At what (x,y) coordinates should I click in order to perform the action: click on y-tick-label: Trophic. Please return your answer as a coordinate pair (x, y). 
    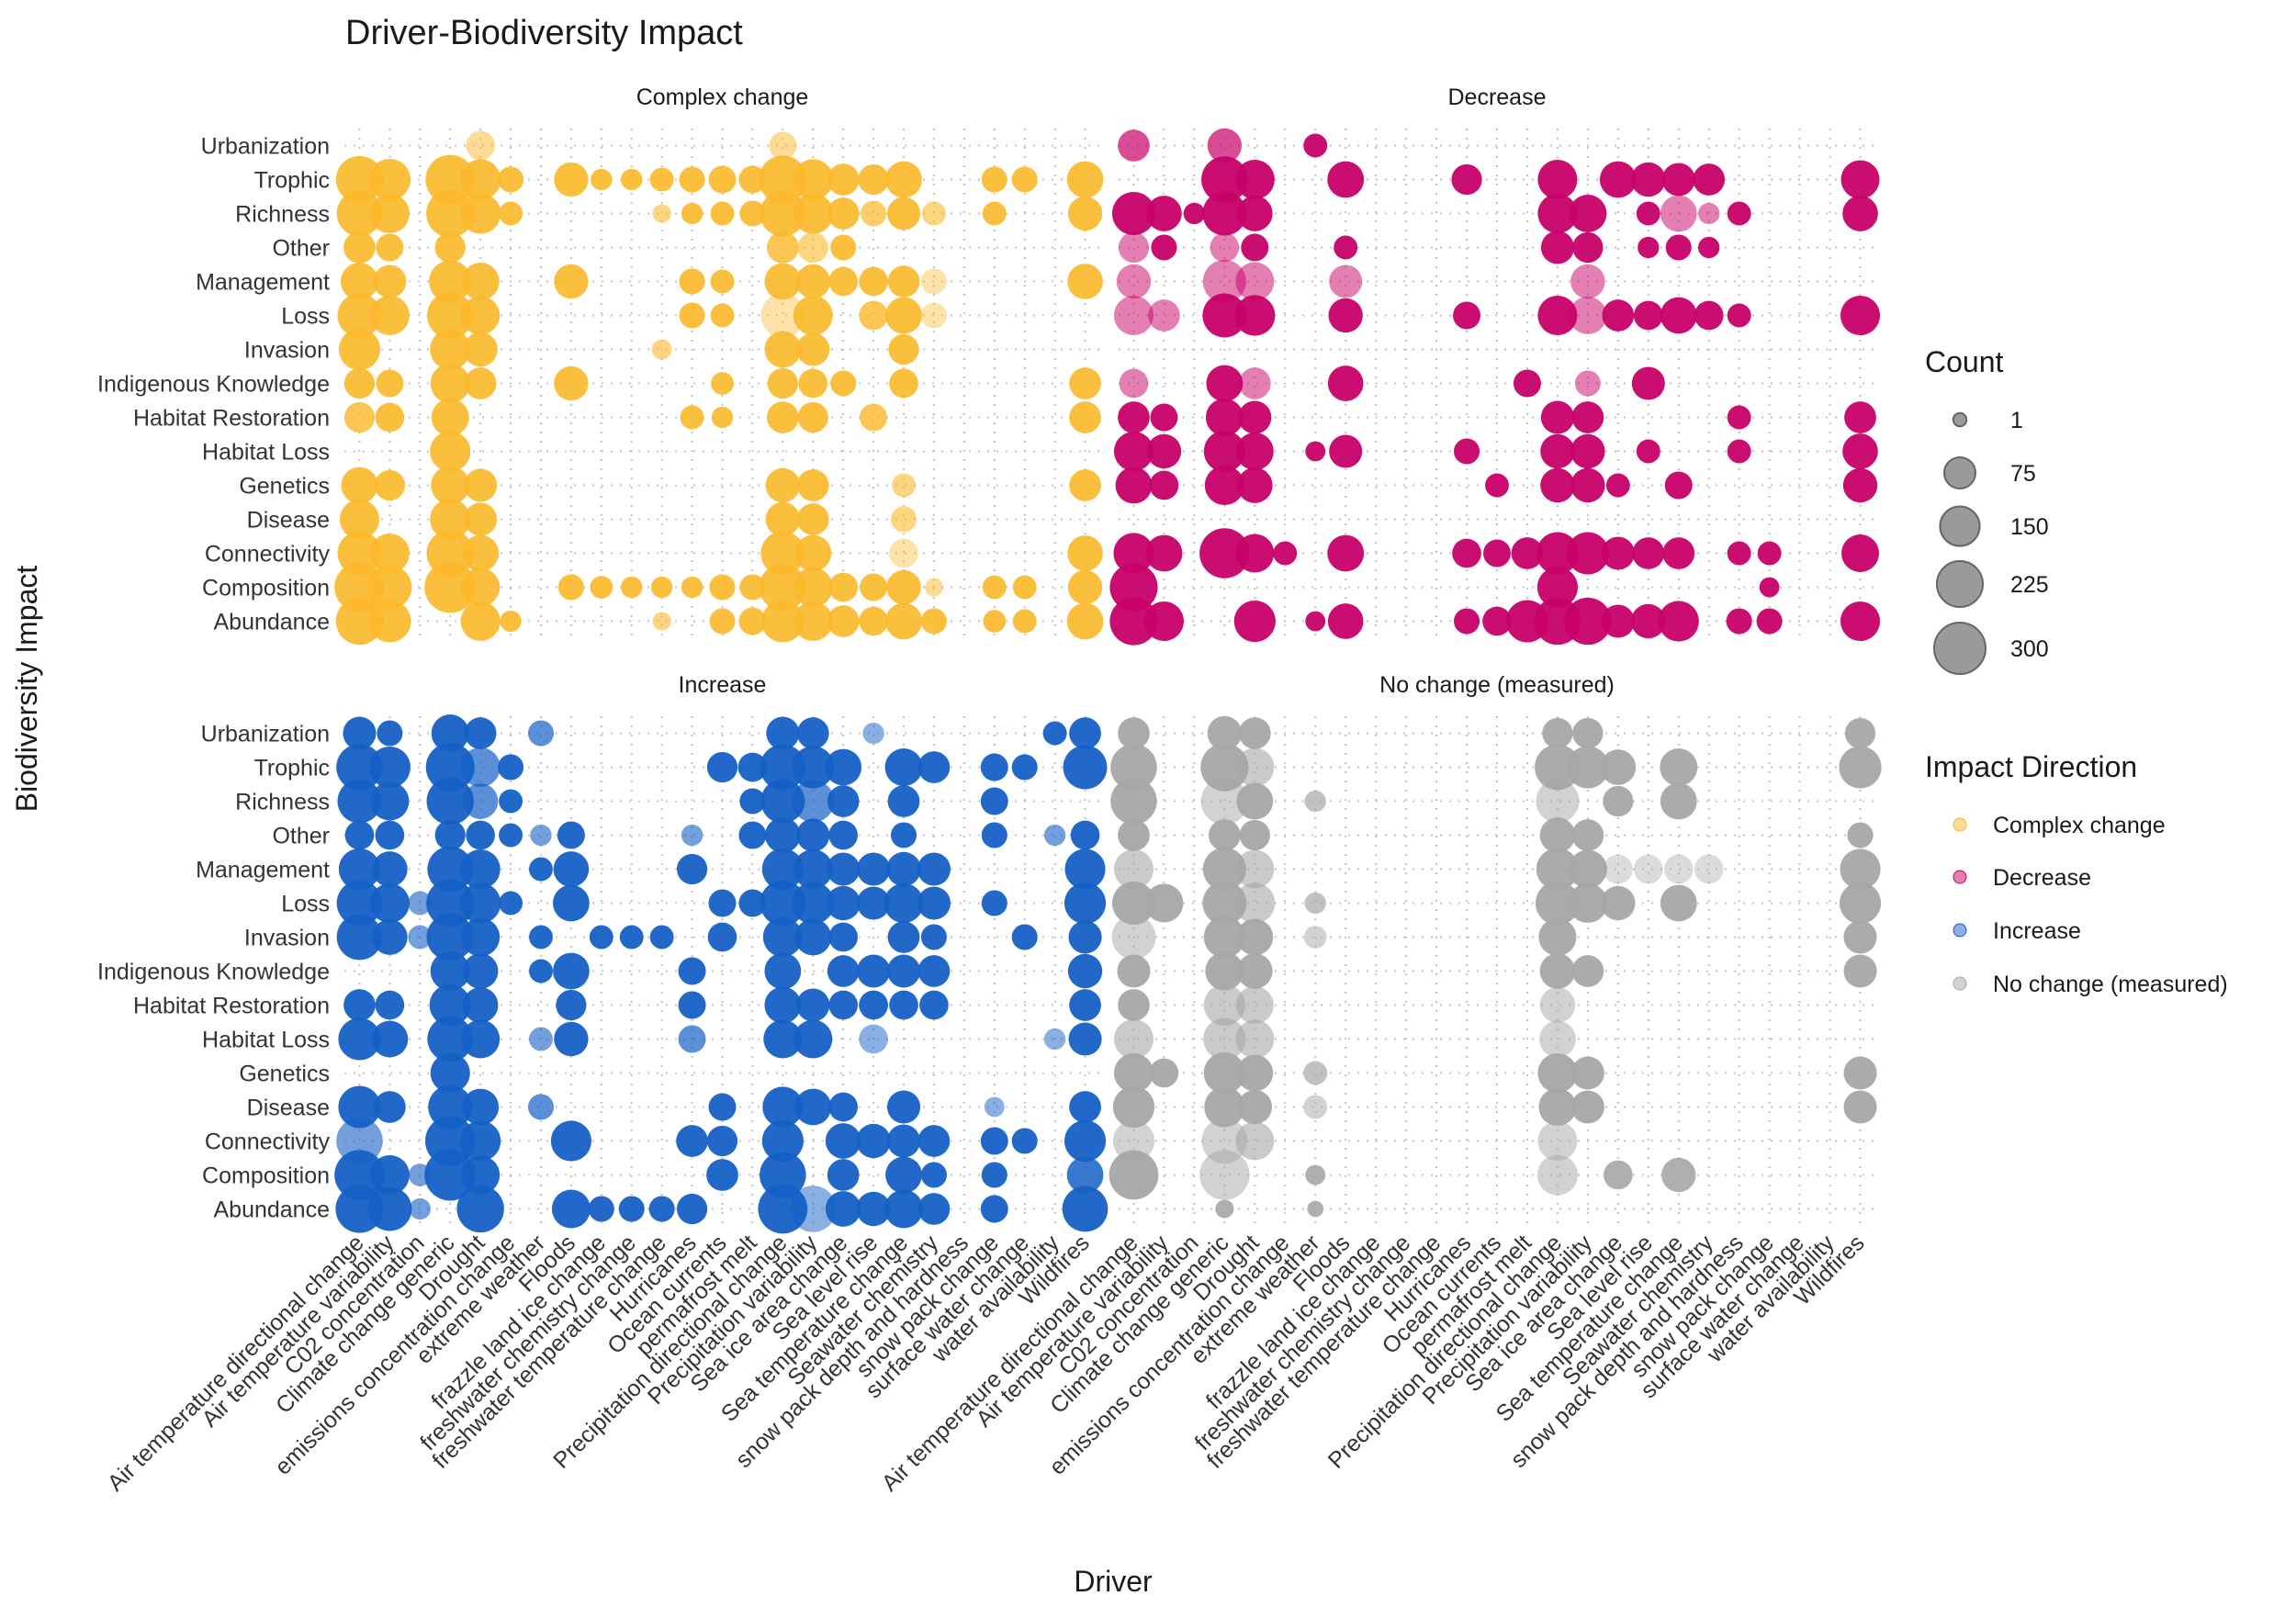
    Looking at the image, I should click on (292, 181).